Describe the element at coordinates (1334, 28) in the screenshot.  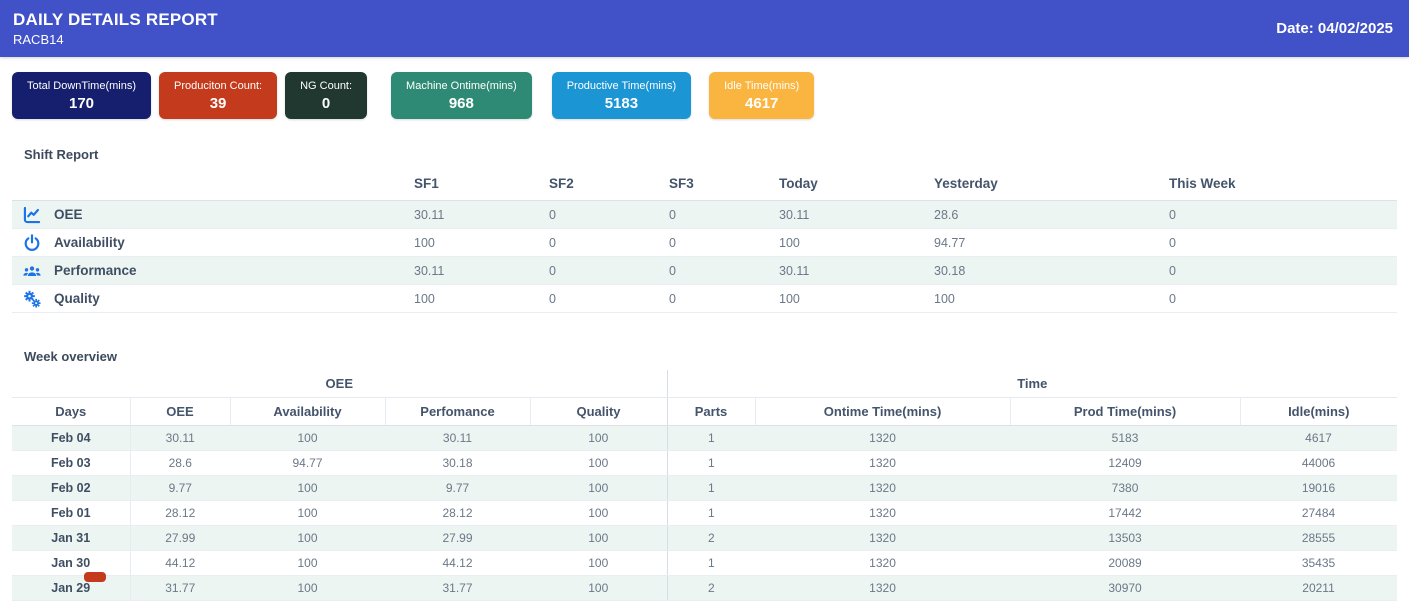
I see `report-date: Date: 04/02/2025` at that location.